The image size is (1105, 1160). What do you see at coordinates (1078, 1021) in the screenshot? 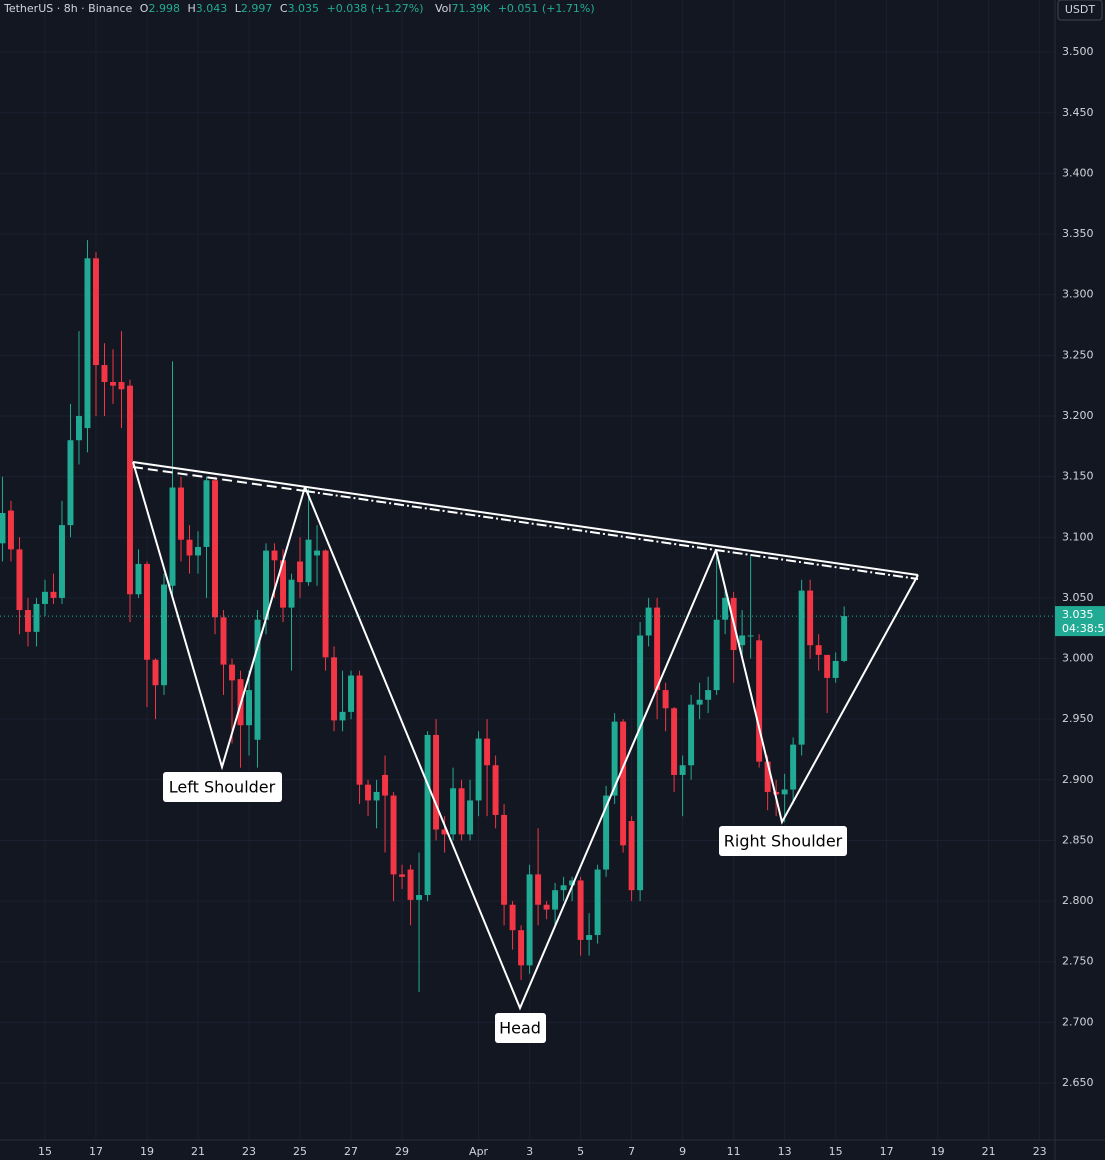
I see `y-tick-label: 2.700` at bounding box center [1078, 1021].